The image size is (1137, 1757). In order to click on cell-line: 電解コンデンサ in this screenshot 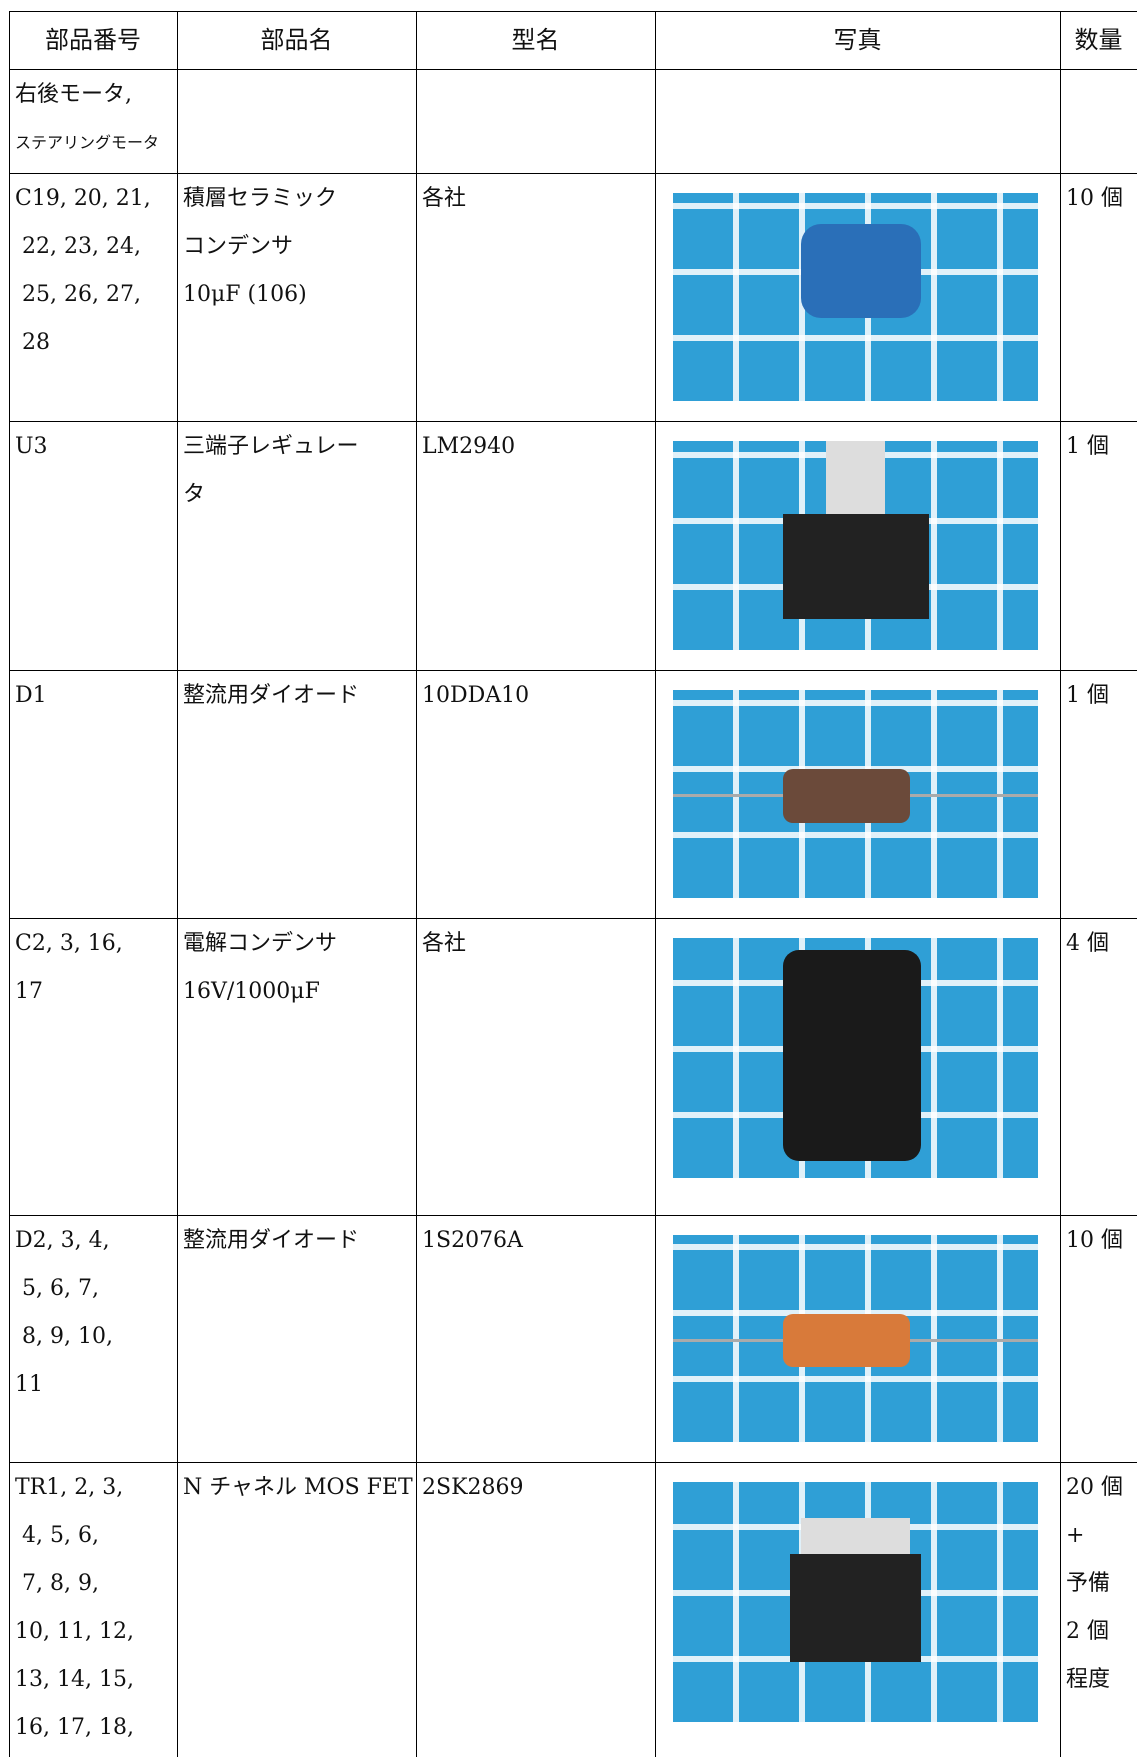, I will do `click(260, 943)`.